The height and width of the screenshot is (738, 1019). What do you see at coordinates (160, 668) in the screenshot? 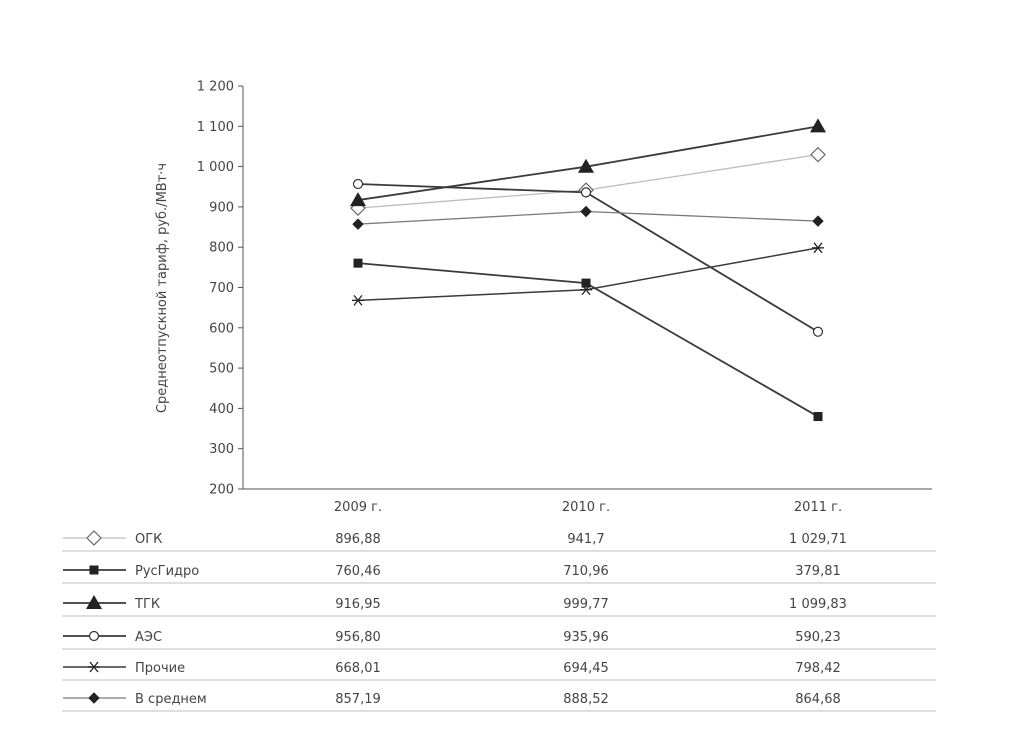
I see `series-4-legend-label: Прочие` at bounding box center [160, 668].